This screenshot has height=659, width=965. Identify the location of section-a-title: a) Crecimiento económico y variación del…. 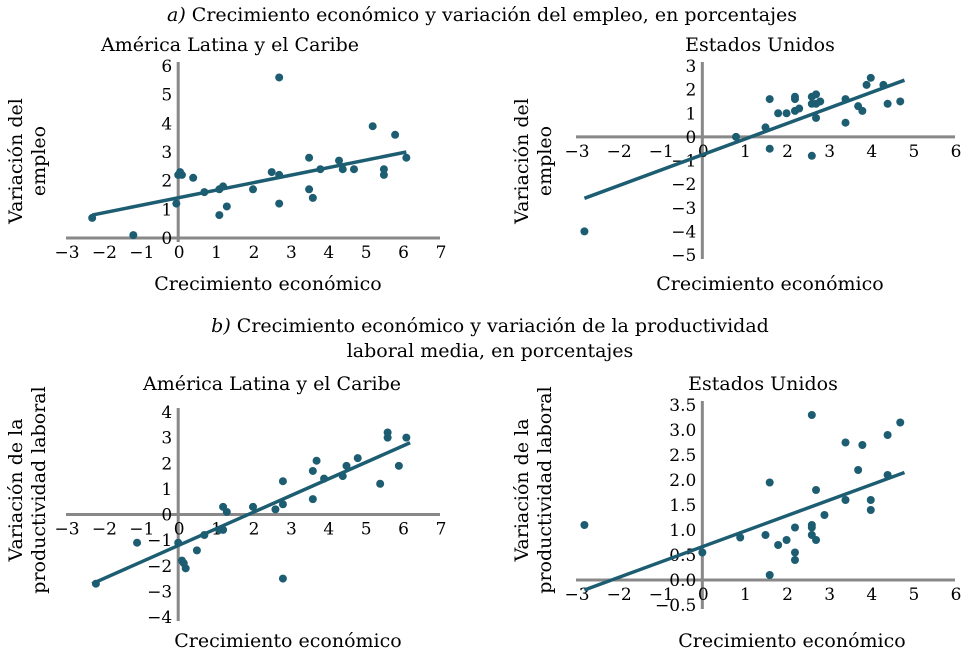
(482, 15).